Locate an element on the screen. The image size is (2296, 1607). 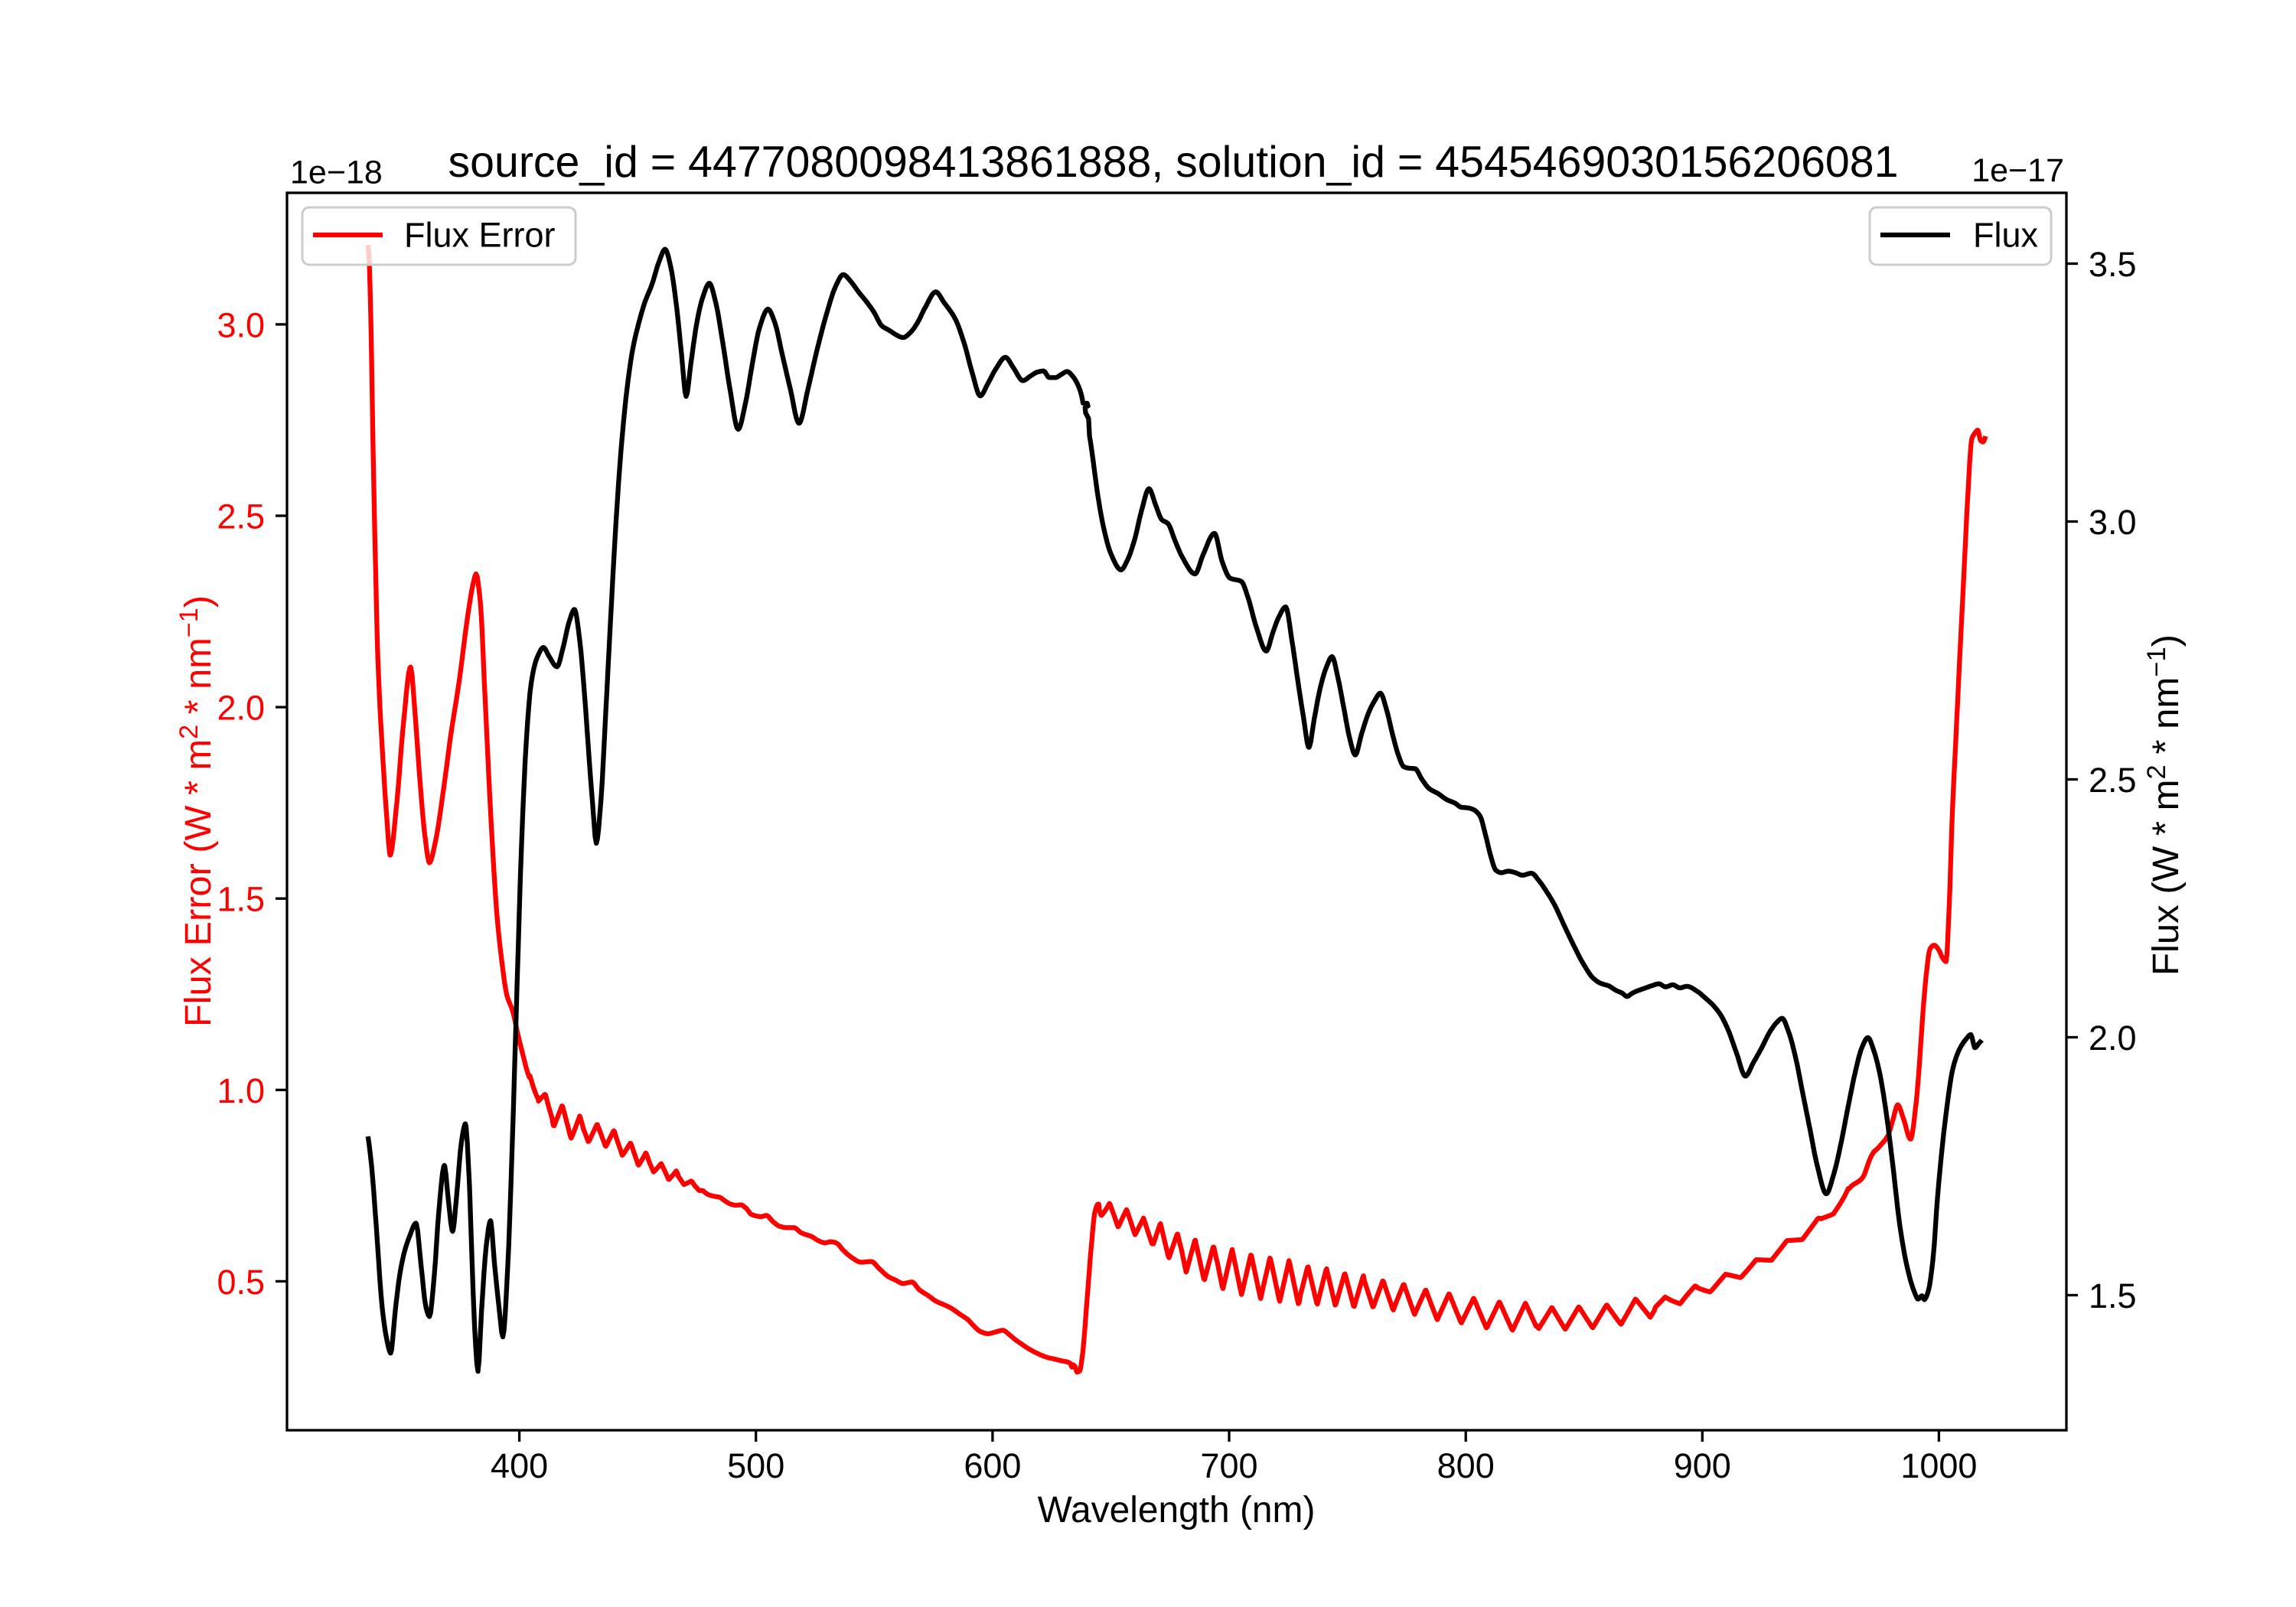
svg-text: Flux Error (W * m2 * nm−1) is located at coordinates (196, 811).